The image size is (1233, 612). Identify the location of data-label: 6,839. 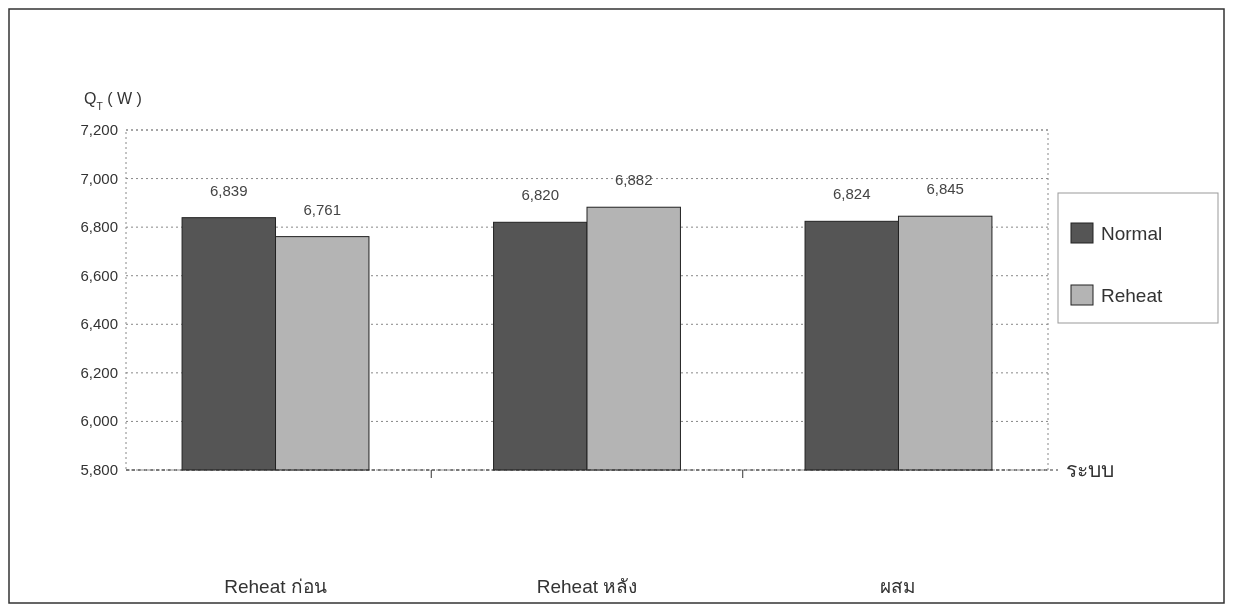
(229, 190).